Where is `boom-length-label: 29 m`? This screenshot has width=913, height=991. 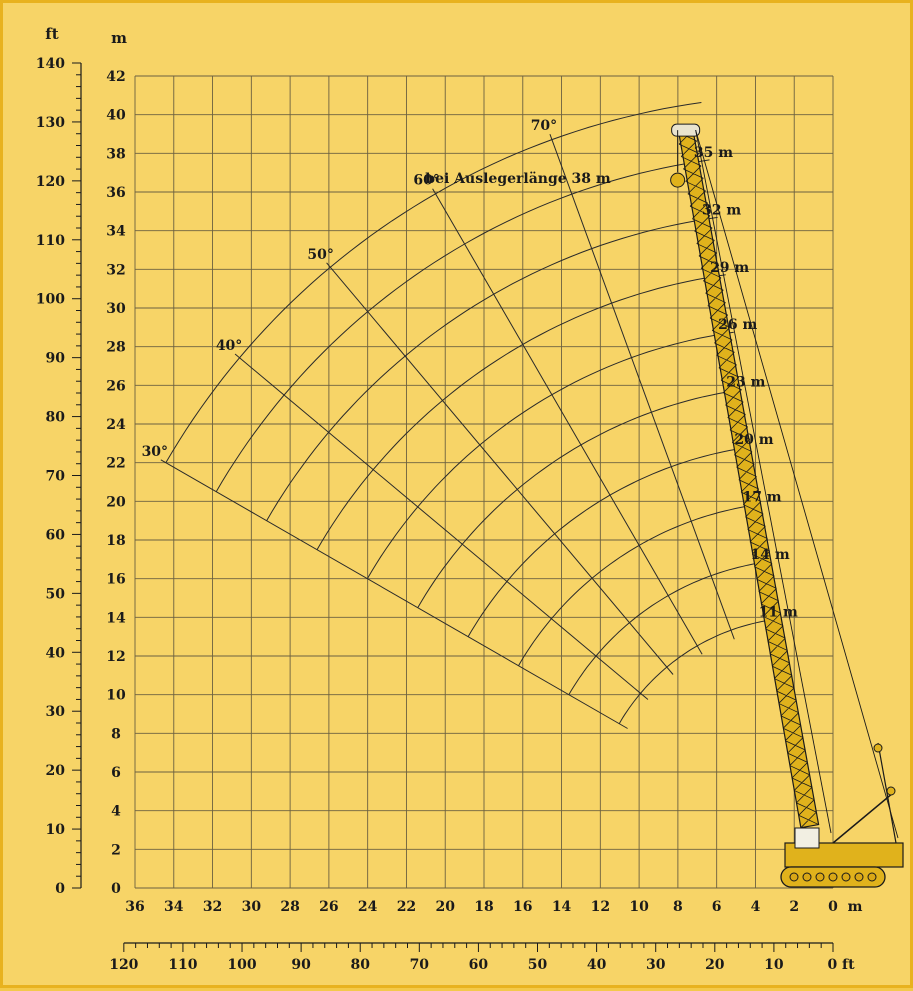 boom-length-label: 29 m is located at coordinates (729, 268).